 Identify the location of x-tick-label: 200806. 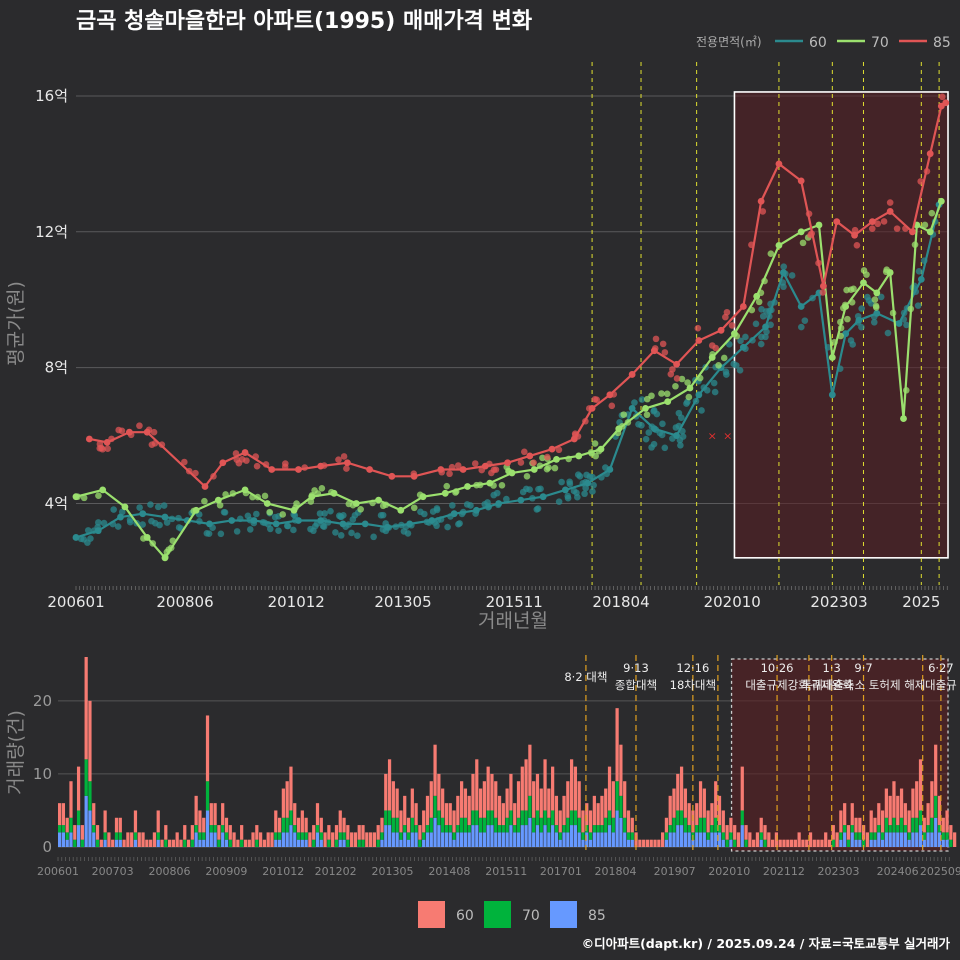
(184, 602).